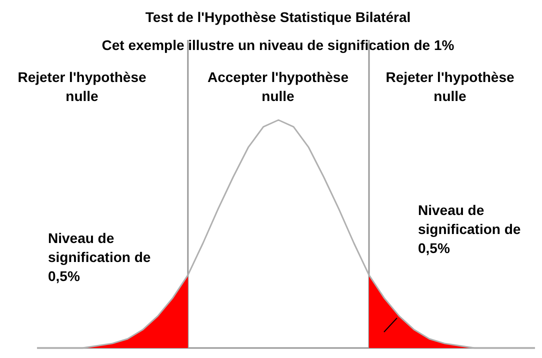 The width and height of the screenshot is (542, 358). I want to click on chart-title: Test de l'Hypothèse Statistique Bilatéral, so click(278, 17).